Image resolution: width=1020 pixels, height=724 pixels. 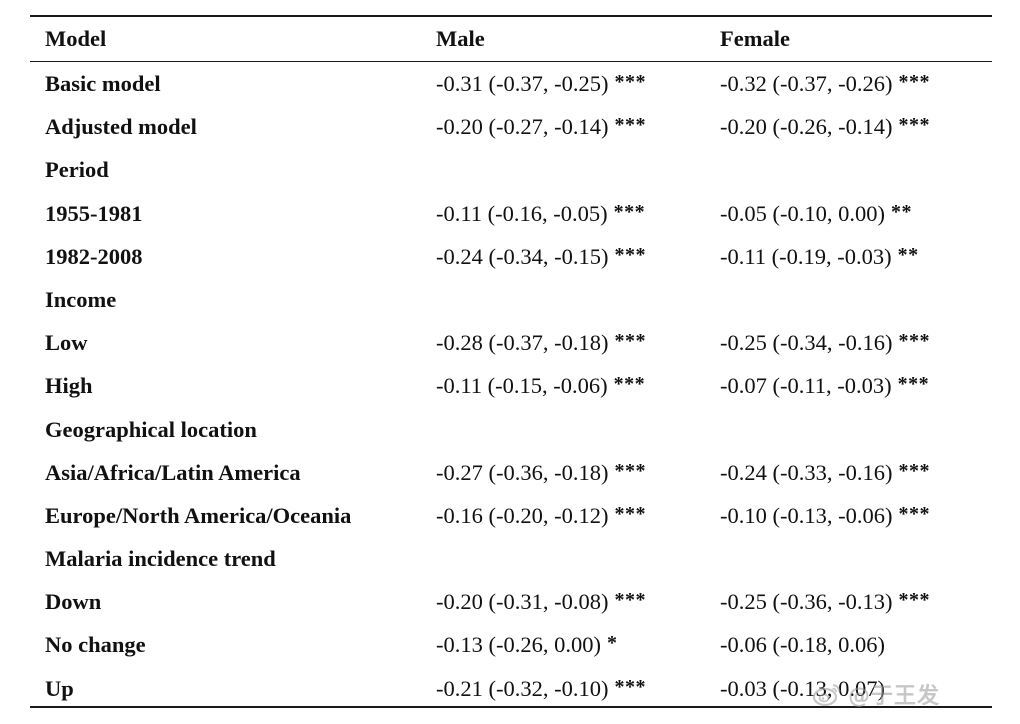 I want to click on table-row: Period, so click(x=511, y=169).